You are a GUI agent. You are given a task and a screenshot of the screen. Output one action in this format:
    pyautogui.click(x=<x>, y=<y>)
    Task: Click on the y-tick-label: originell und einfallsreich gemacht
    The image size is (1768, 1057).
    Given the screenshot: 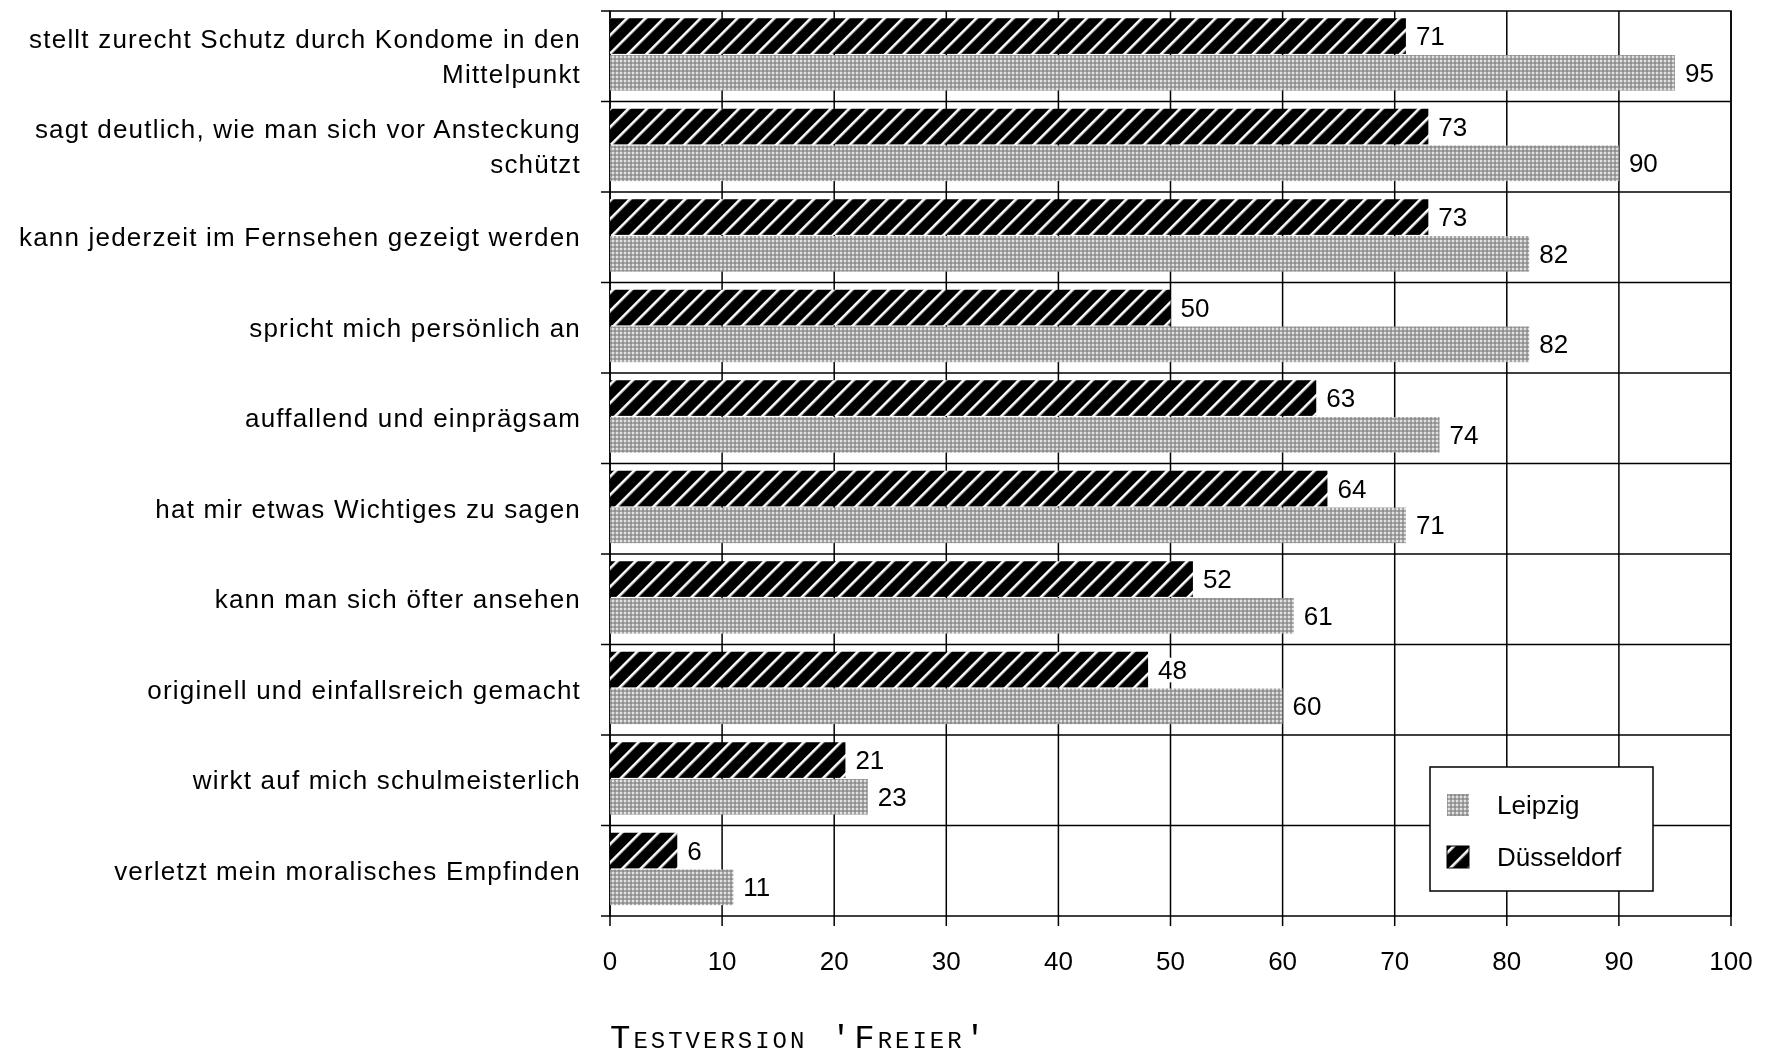 What is the action you would take?
    pyautogui.click(x=364, y=689)
    